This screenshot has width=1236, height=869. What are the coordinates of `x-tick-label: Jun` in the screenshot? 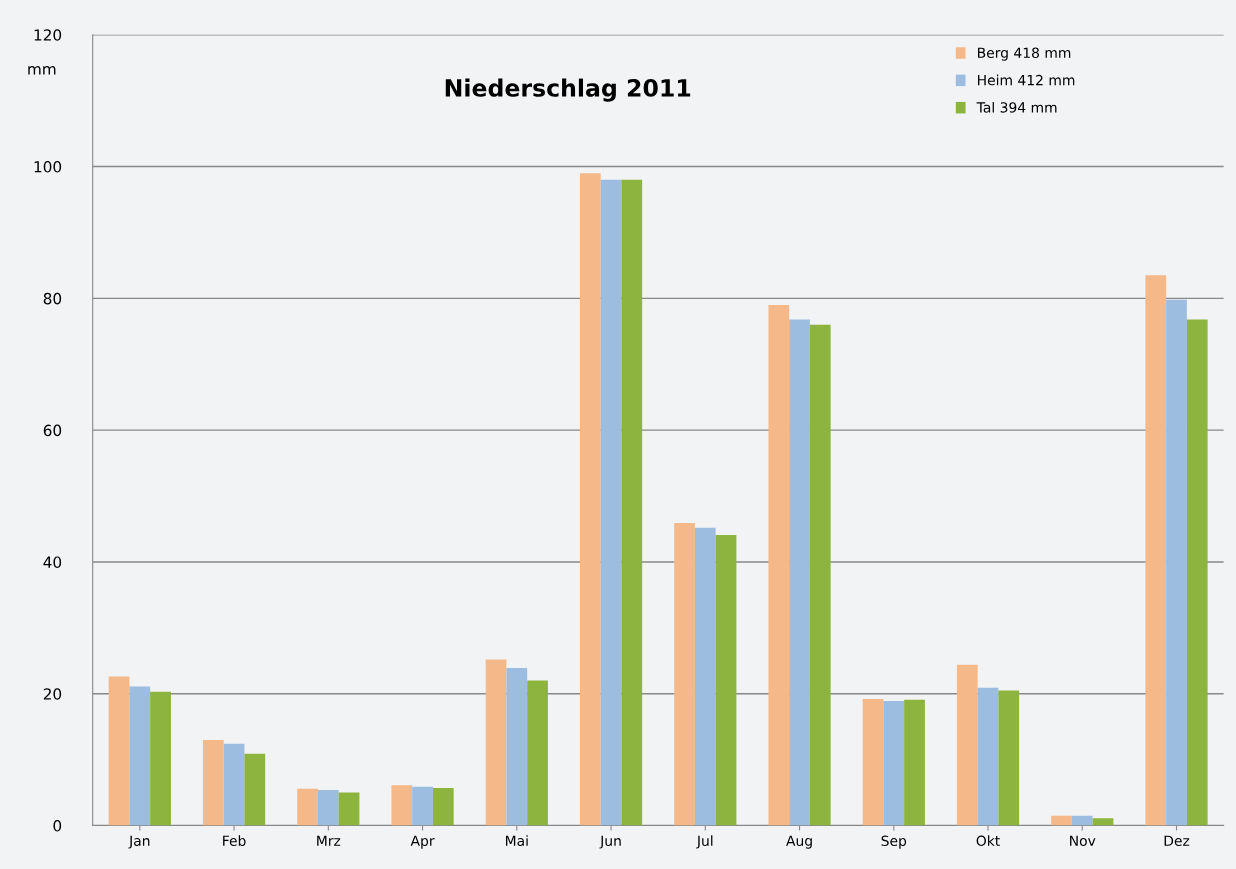 It's located at (610, 842).